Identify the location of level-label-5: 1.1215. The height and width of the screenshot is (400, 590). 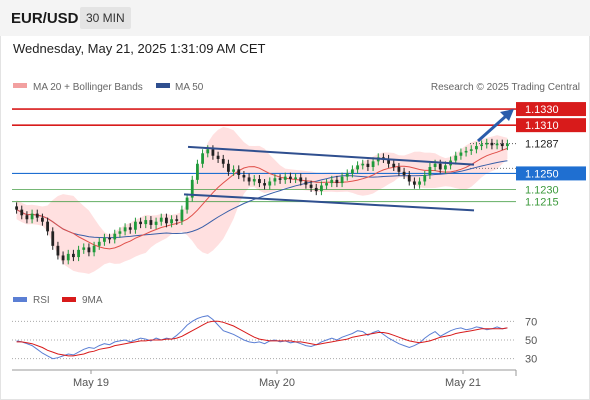
(542, 203).